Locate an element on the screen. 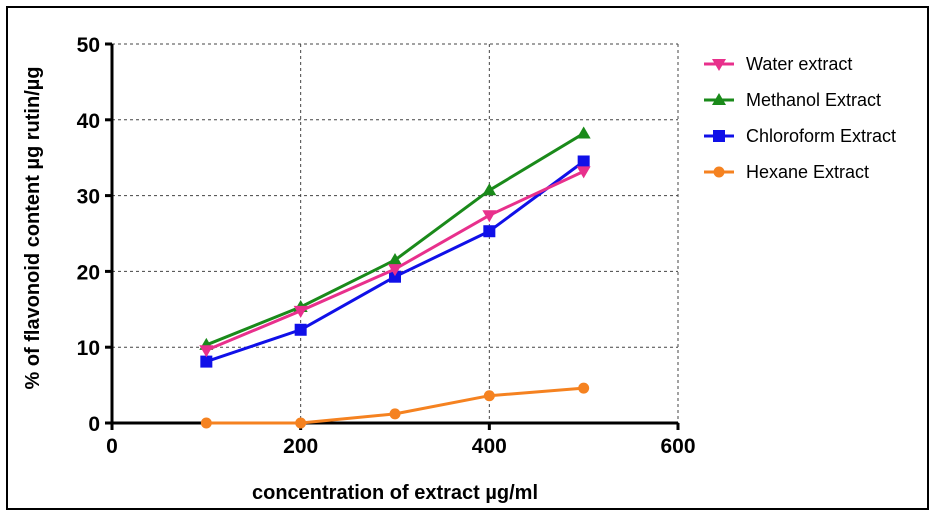 The height and width of the screenshot is (513, 937). y-tick-labels: 0 10 20 30 40 50 is located at coordinates (88, 235).